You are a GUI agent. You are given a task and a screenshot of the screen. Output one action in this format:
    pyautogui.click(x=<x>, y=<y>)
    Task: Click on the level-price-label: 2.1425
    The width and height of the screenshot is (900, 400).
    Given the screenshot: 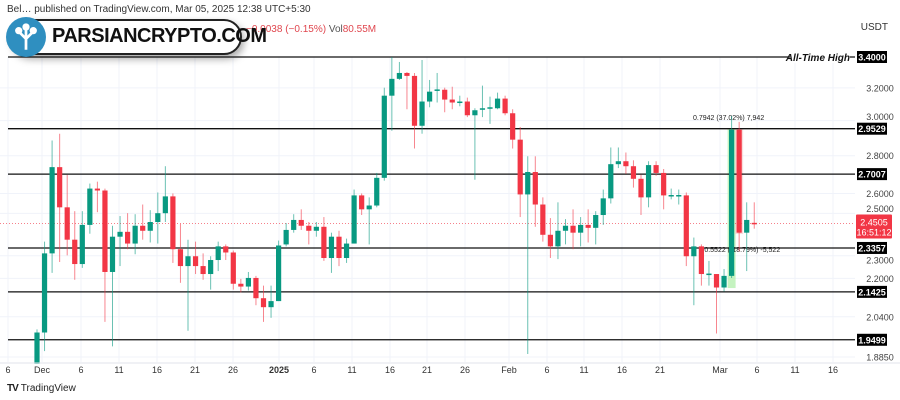 What is the action you would take?
    pyautogui.click(x=872, y=292)
    